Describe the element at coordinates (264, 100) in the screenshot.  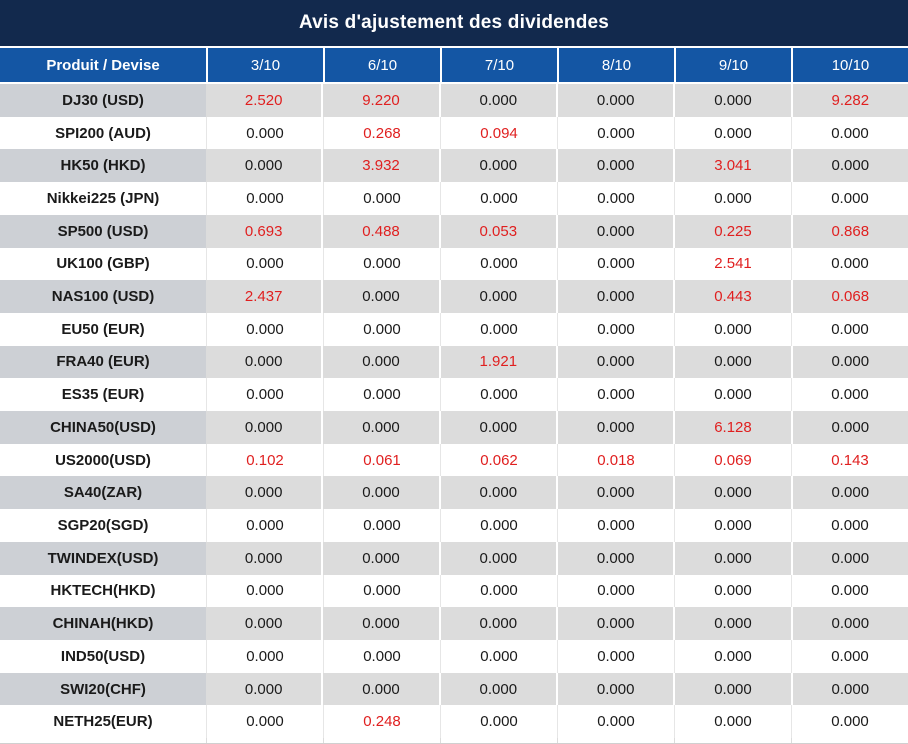
I see `value-cell: 2.520` at that location.